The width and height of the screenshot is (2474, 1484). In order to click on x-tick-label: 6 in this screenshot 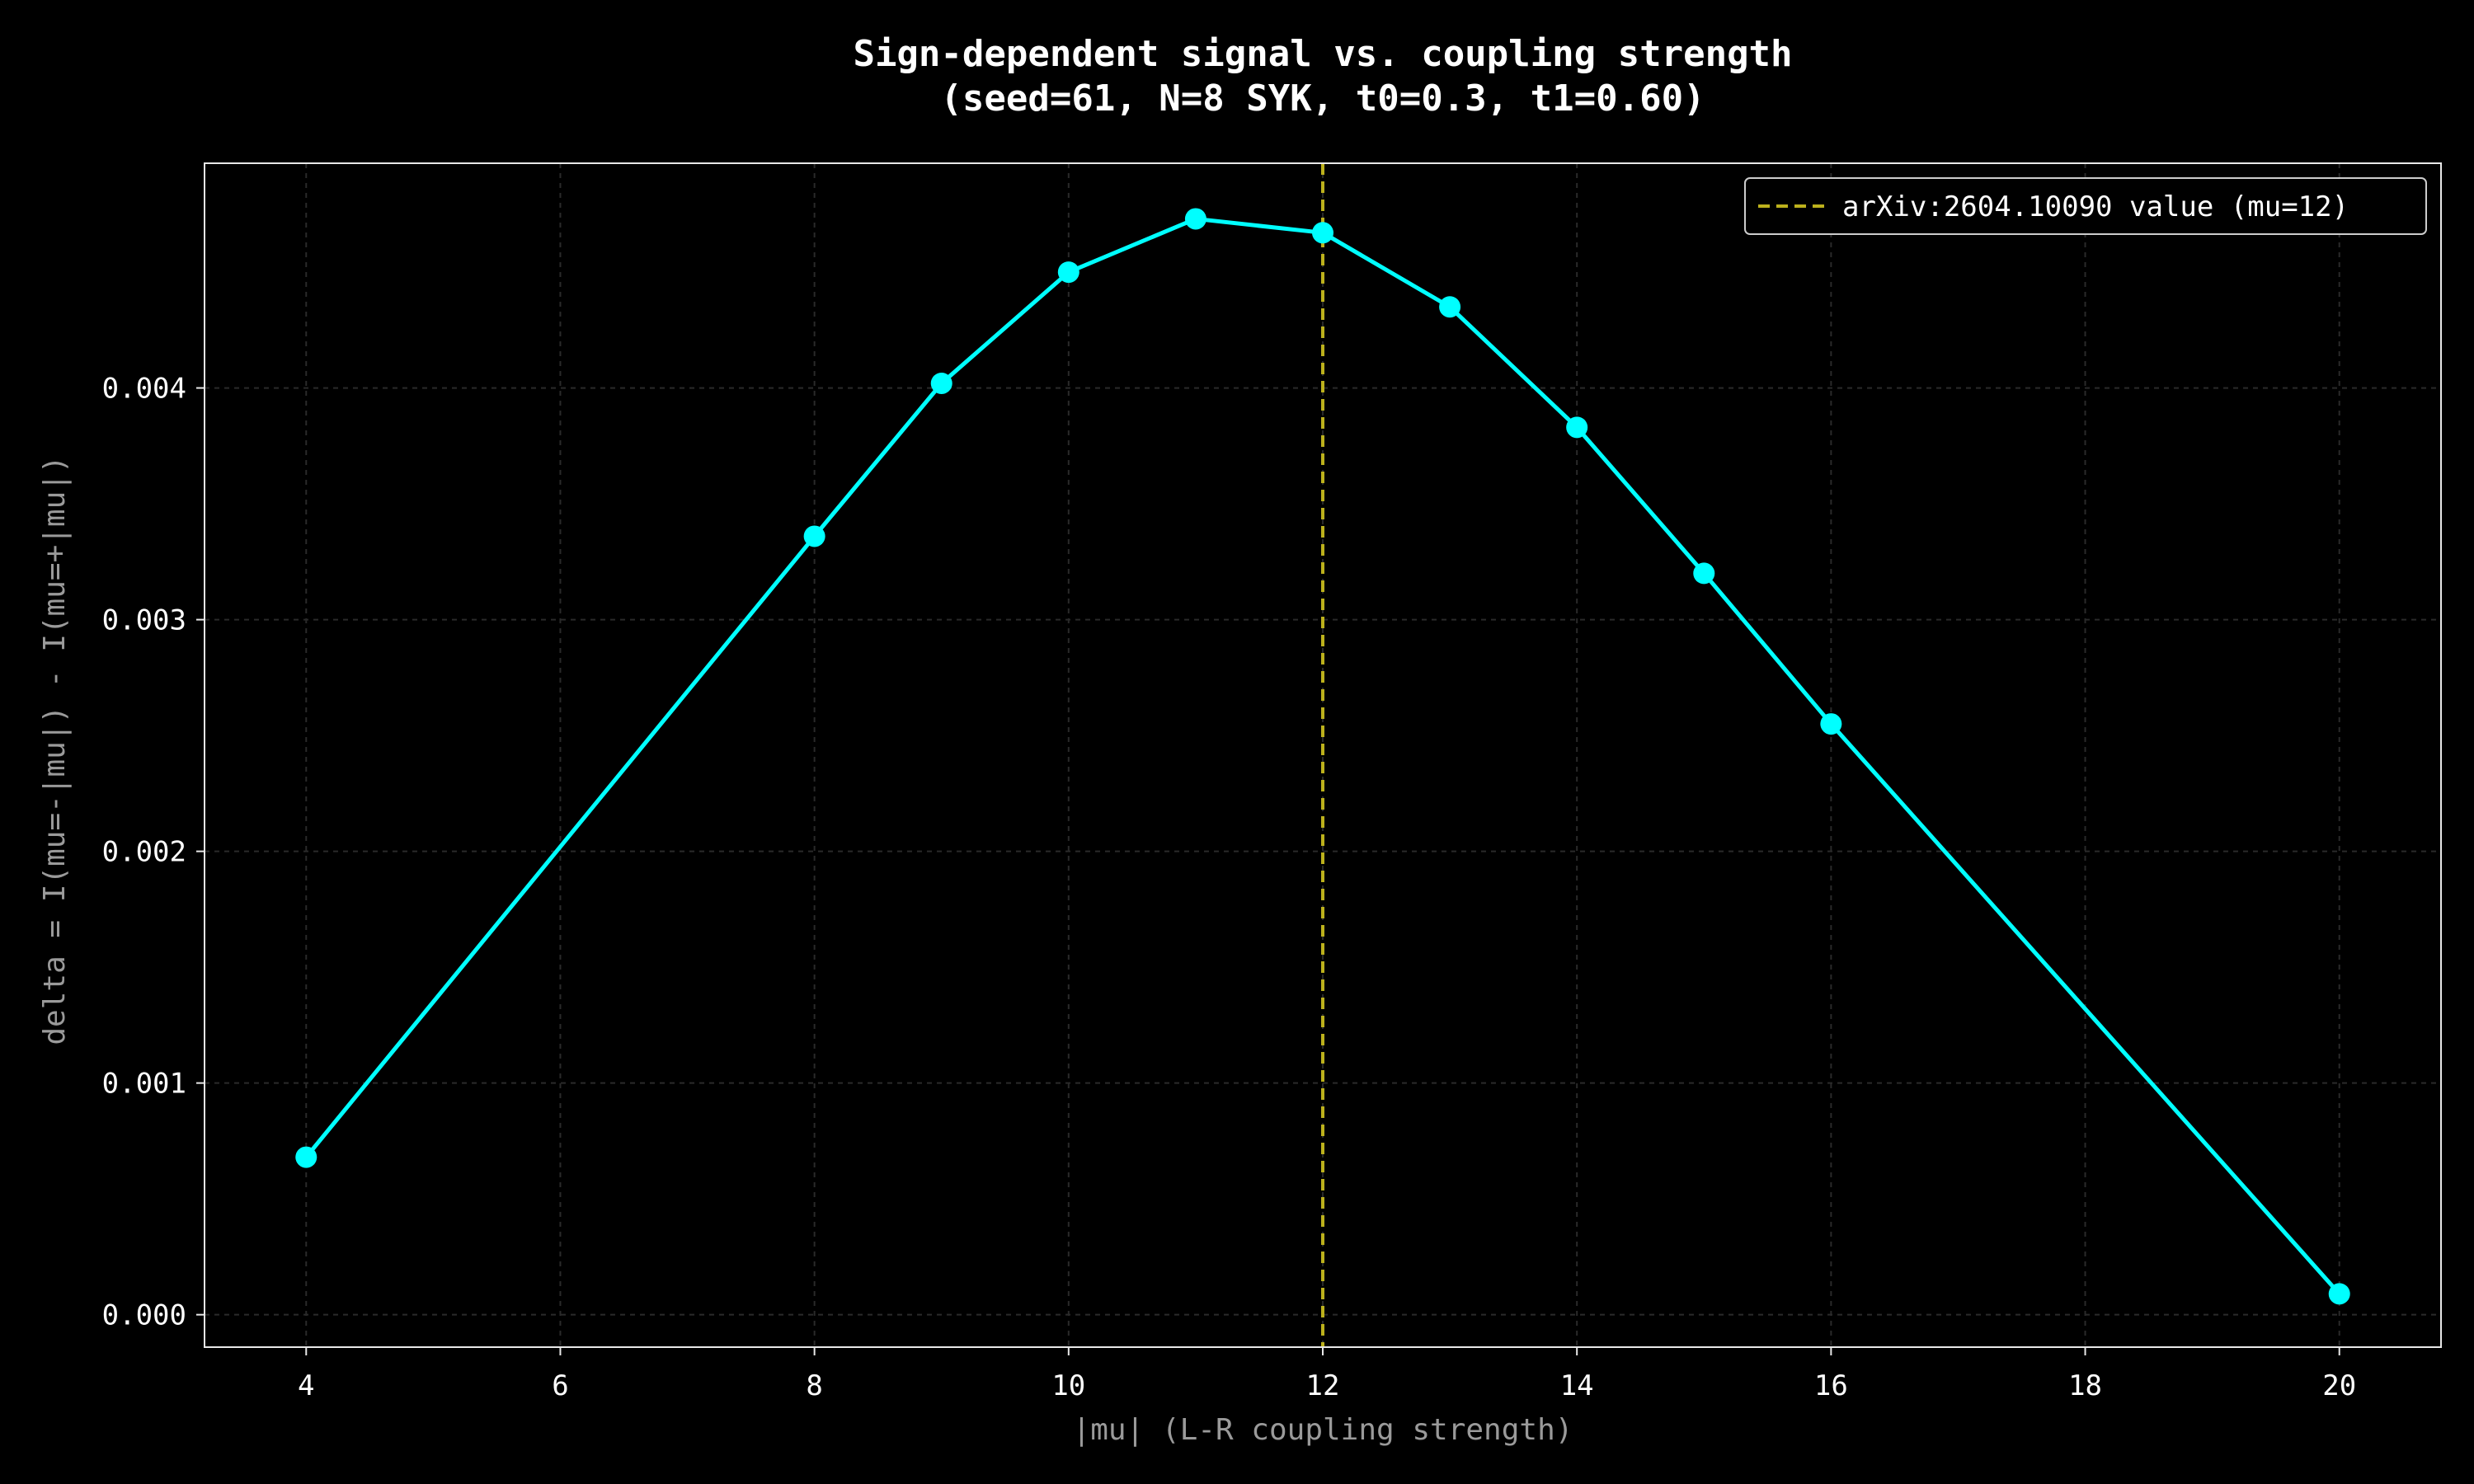, I will do `click(560, 1385)`.